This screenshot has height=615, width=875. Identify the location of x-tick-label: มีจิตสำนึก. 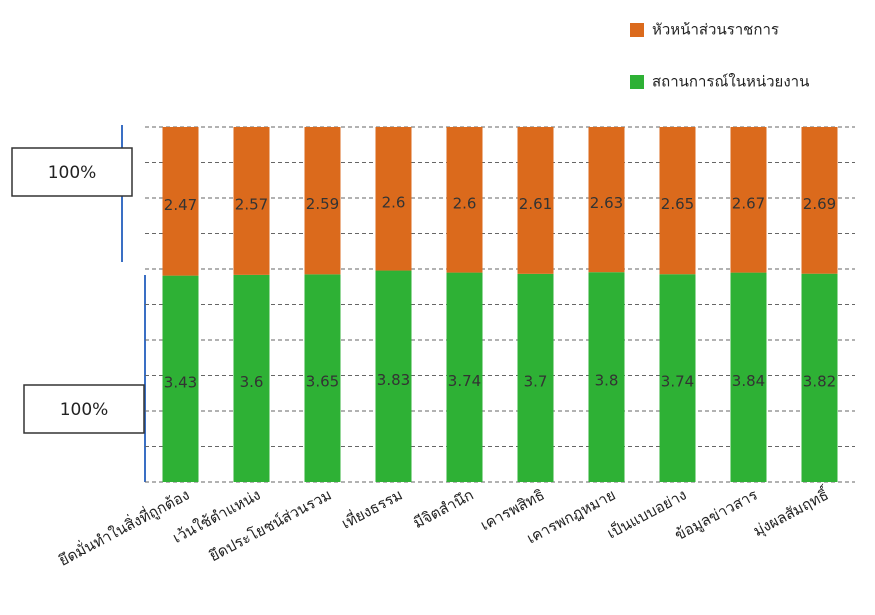
(443, 509).